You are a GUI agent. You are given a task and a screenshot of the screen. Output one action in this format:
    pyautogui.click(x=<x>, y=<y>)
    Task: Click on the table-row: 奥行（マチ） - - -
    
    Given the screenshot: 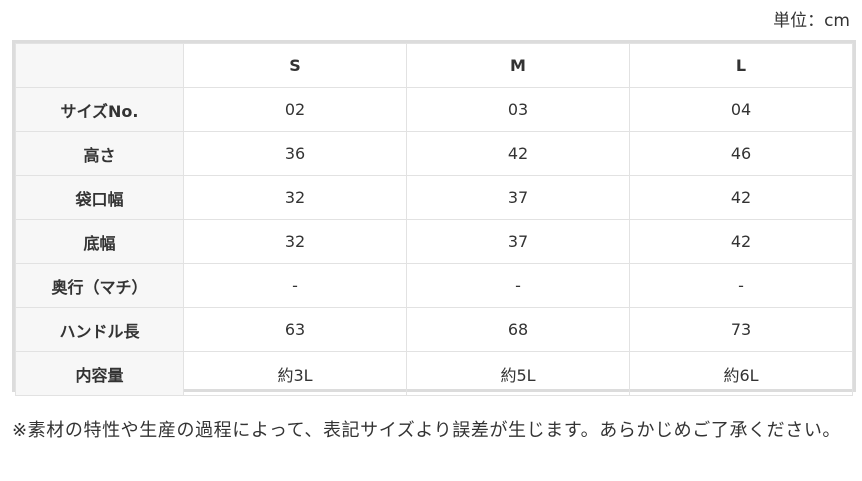 What is the action you would take?
    pyautogui.click(x=434, y=285)
    